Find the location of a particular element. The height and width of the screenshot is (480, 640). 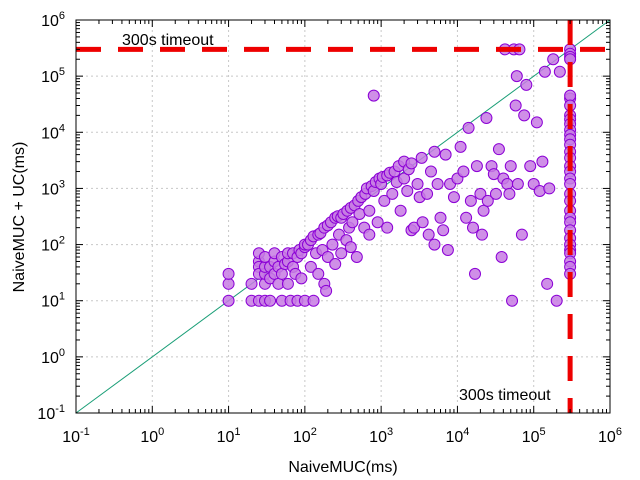

timeout-label-top: 300s timeout is located at coordinates (168, 40).